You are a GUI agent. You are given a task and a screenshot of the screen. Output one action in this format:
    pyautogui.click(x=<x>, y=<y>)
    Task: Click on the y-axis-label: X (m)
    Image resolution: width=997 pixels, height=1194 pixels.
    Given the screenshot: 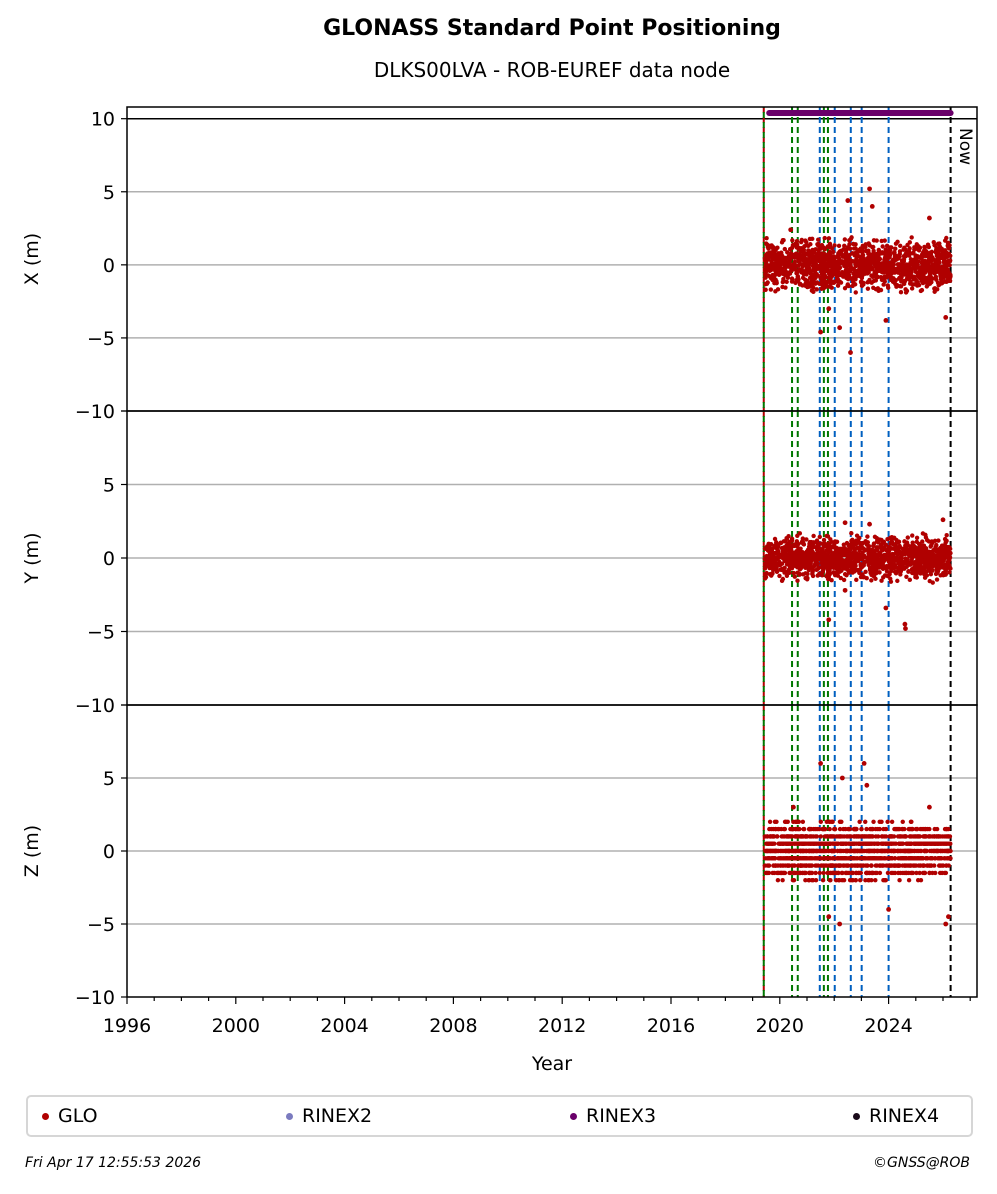 What is the action you would take?
    pyautogui.click(x=32, y=259)
    